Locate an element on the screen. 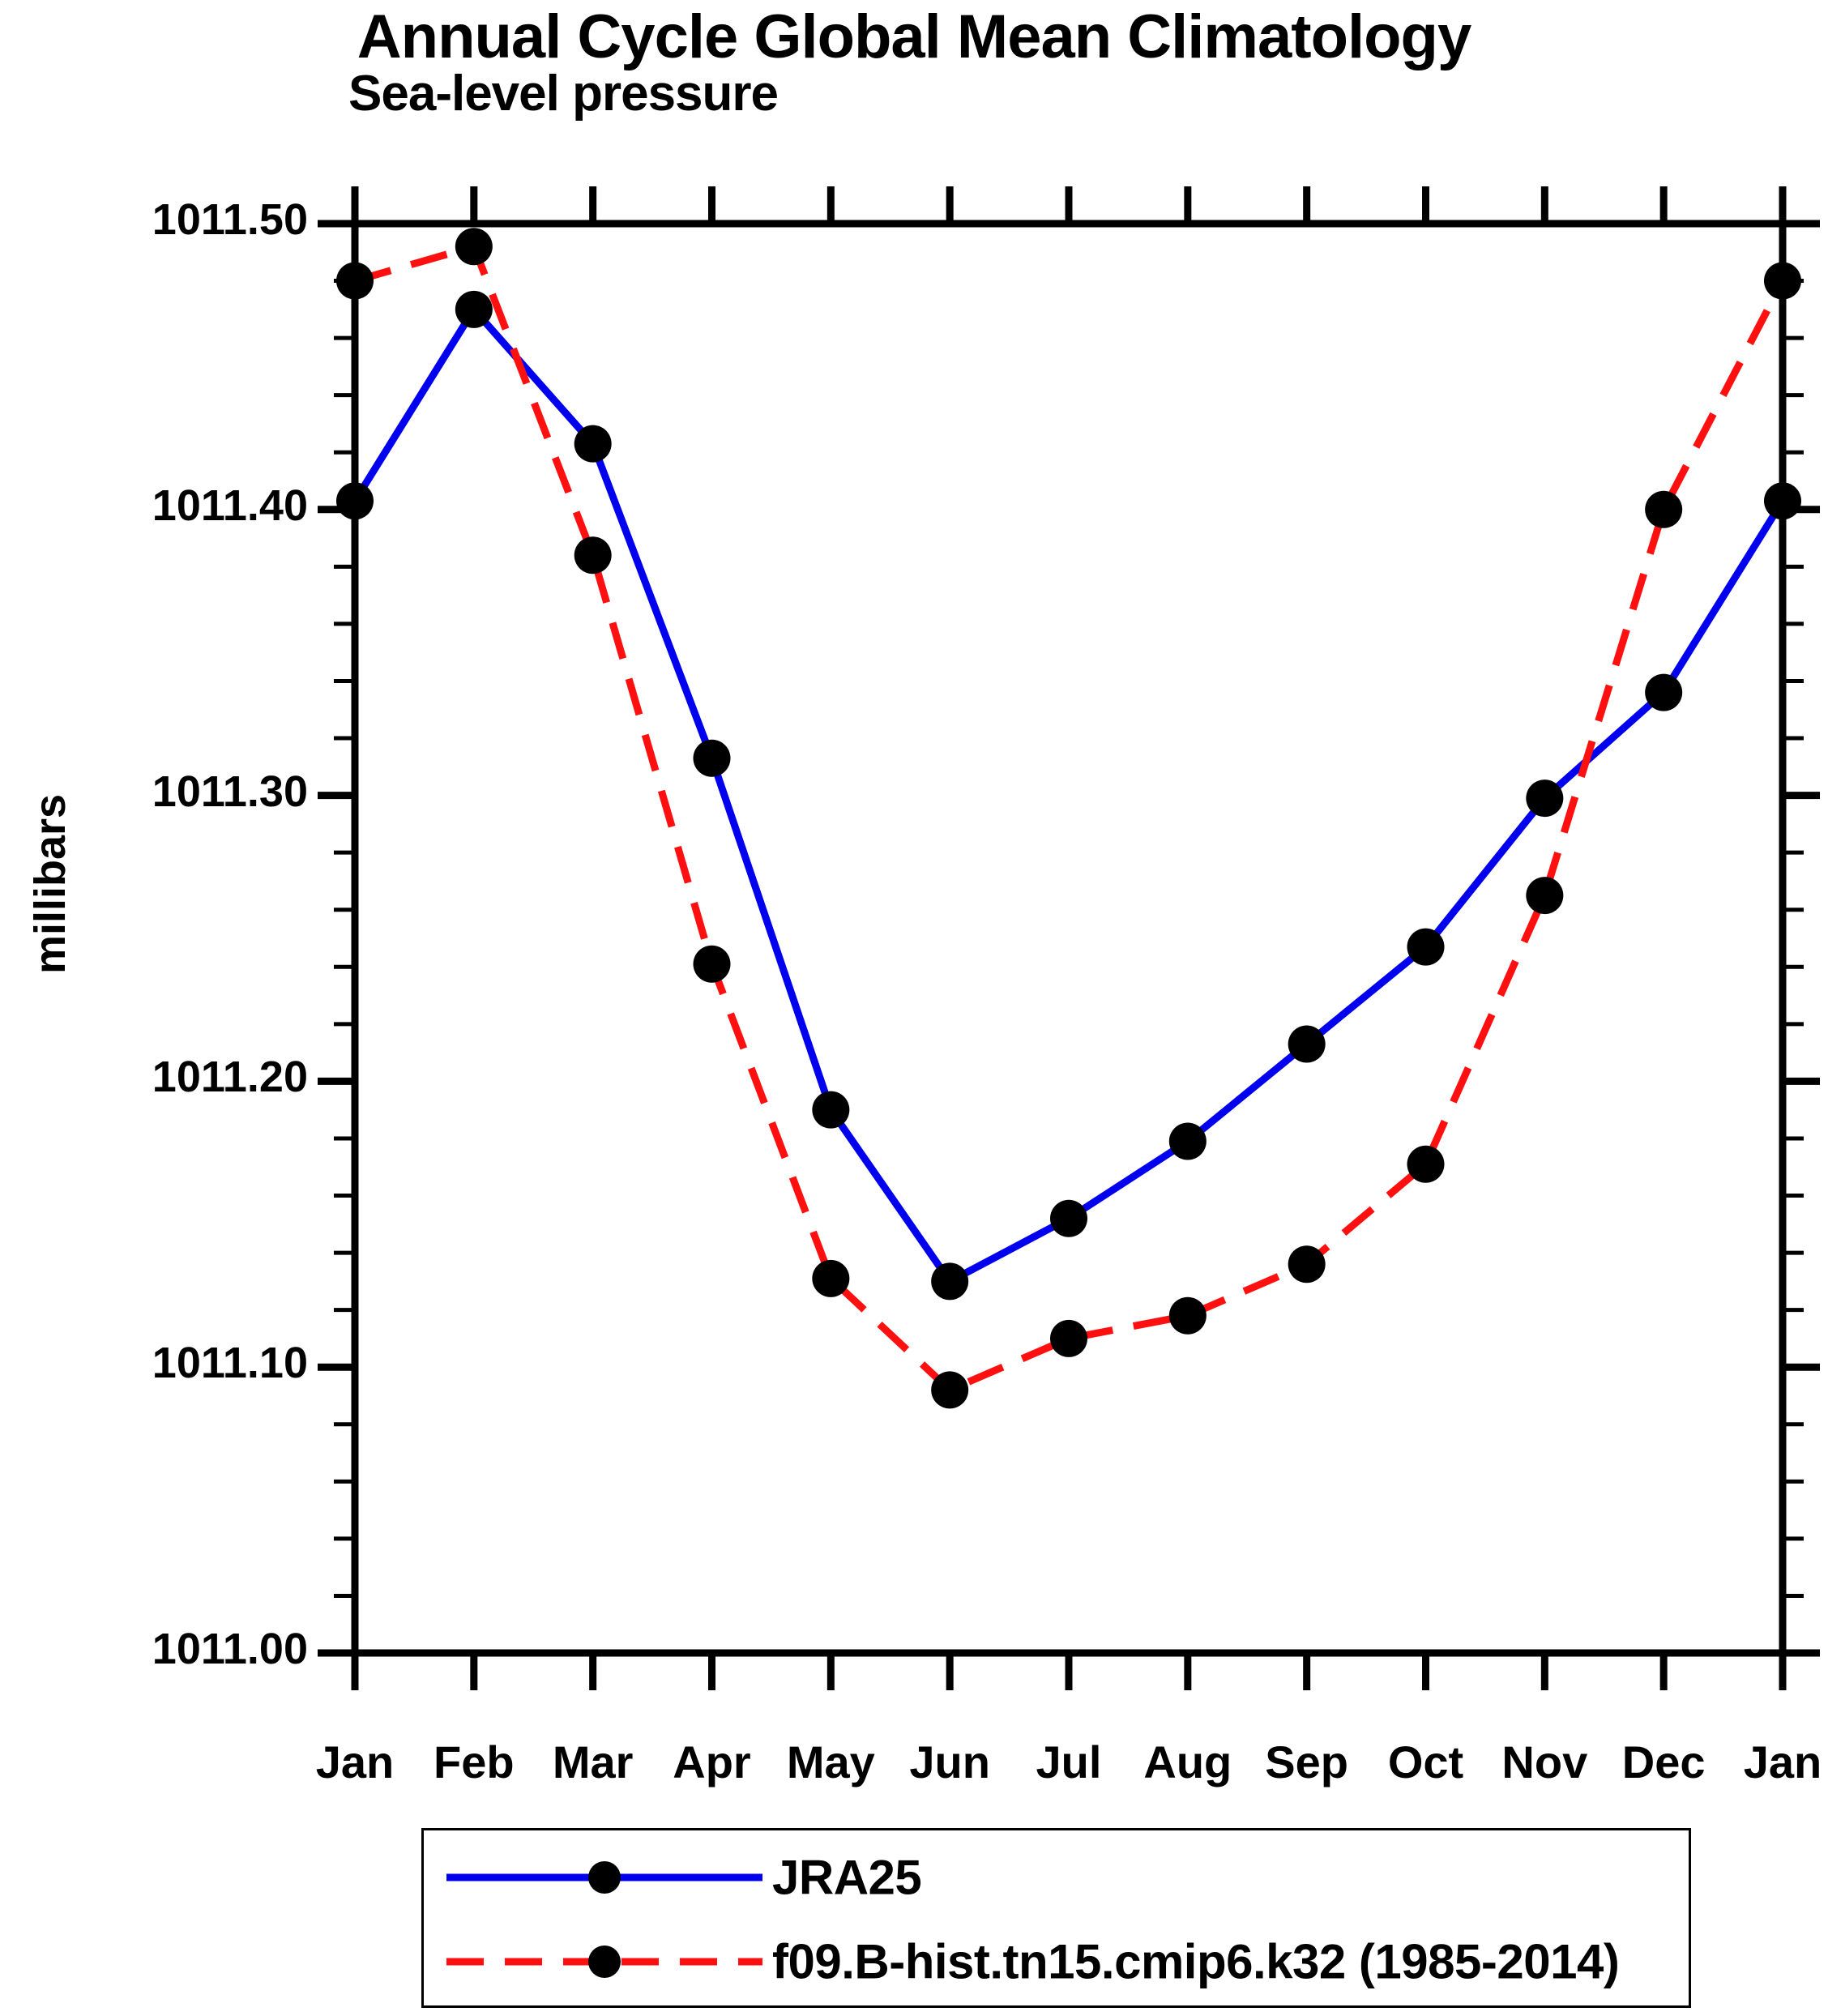 The height and width of the screenshot is (2016, 1828). y-tick-label: 1011.40 is located at coordinates (230, 505).